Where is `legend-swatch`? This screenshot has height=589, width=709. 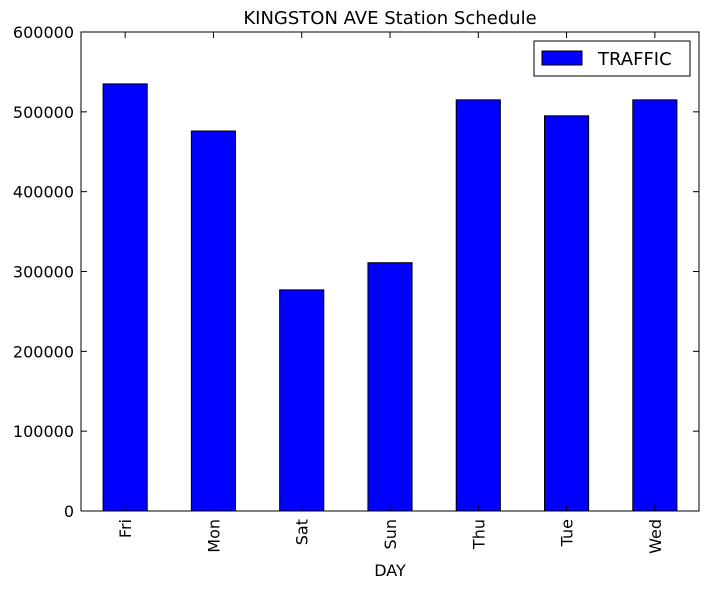
legend-swatch is located at coordinates (562, 58).